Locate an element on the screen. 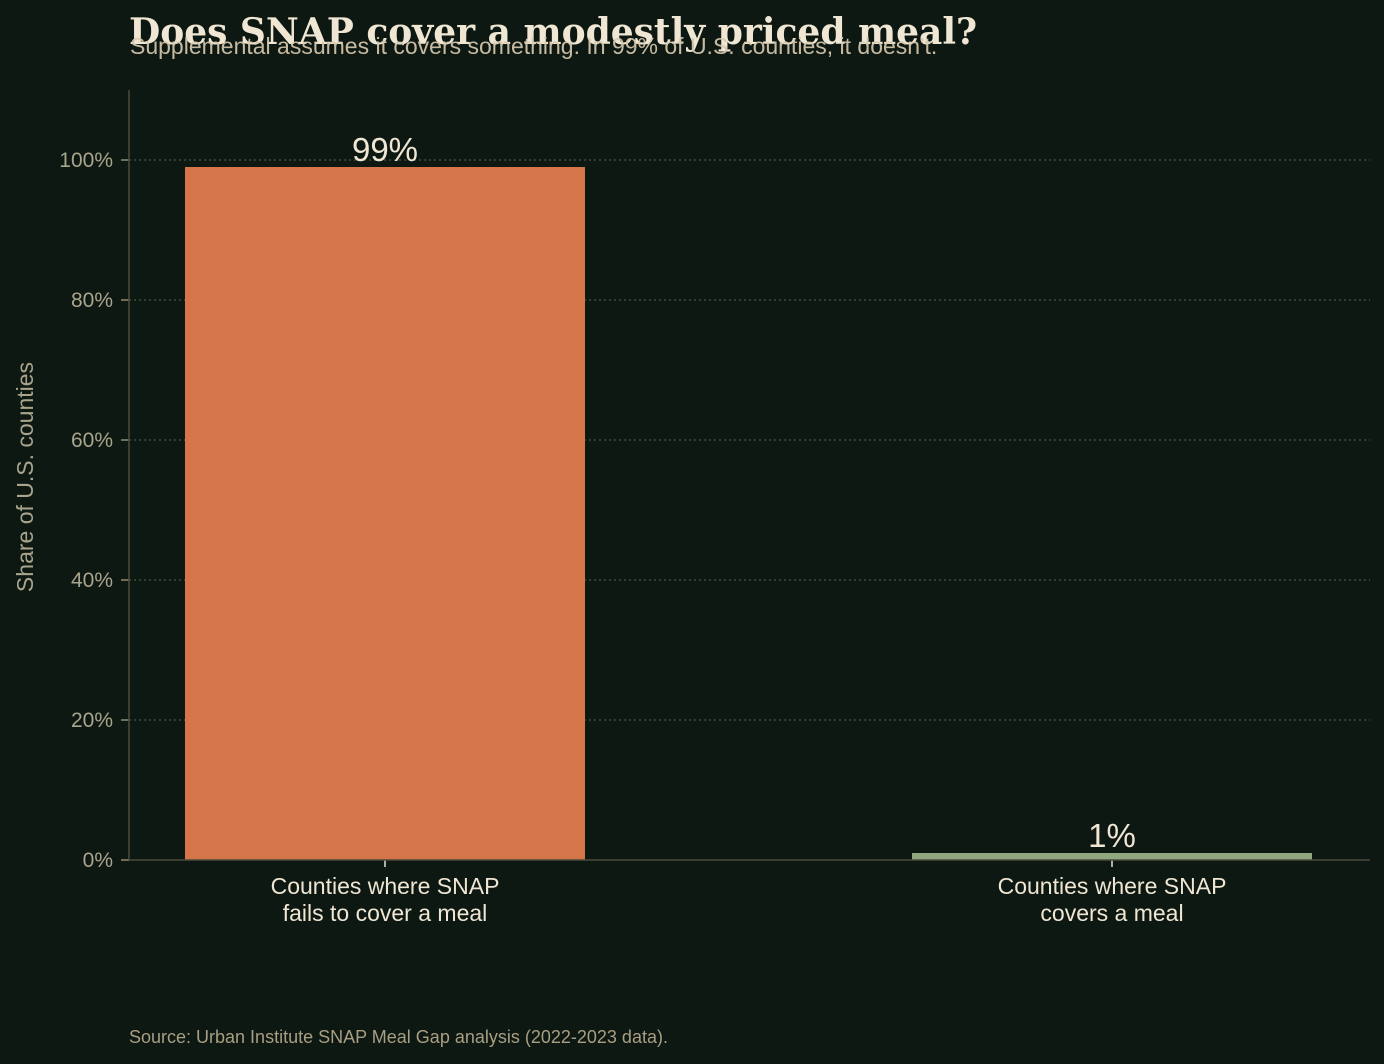 The height and width of the screenshot is (1064, 1384). chart-title: Does SNAP cover a modestly priced meal? is located at coordinates (553, 32).